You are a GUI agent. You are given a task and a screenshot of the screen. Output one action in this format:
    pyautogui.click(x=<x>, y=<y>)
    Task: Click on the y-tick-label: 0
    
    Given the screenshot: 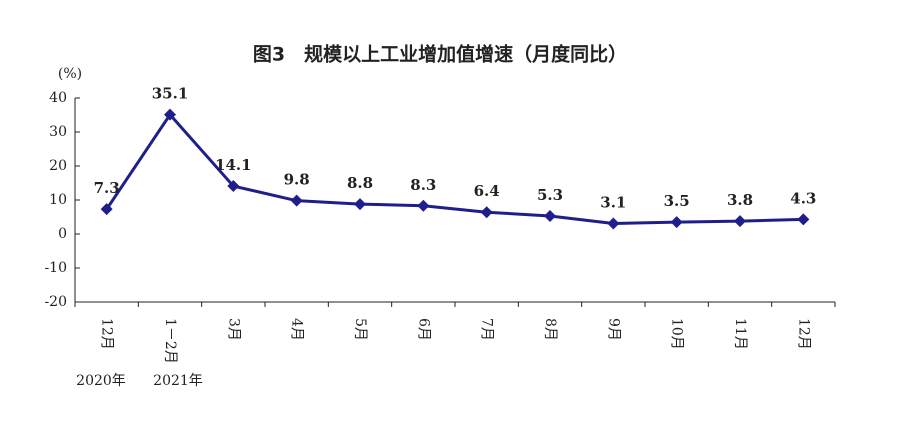 What is the action you would take?
    pyautogui.click(x=62, y=234)
    